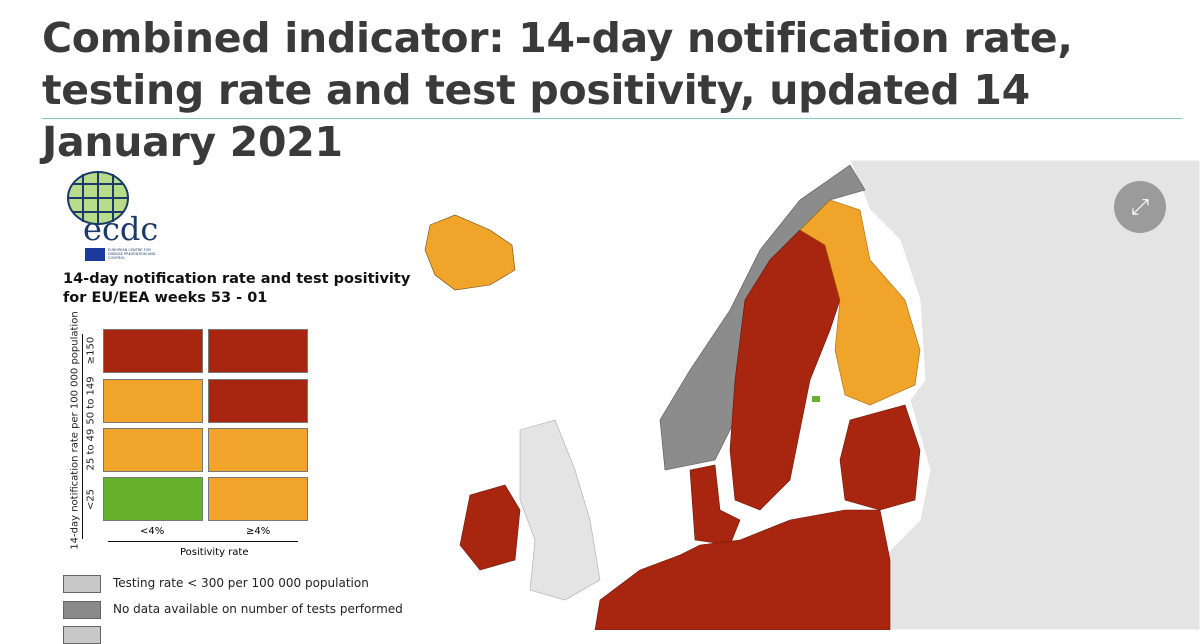 The height and width of the screenshot is (644, 1200). What do you see at coordinates (82, 436) in the screenshot?
I see `y-axis-arrow` at bounding box center [82, 436].